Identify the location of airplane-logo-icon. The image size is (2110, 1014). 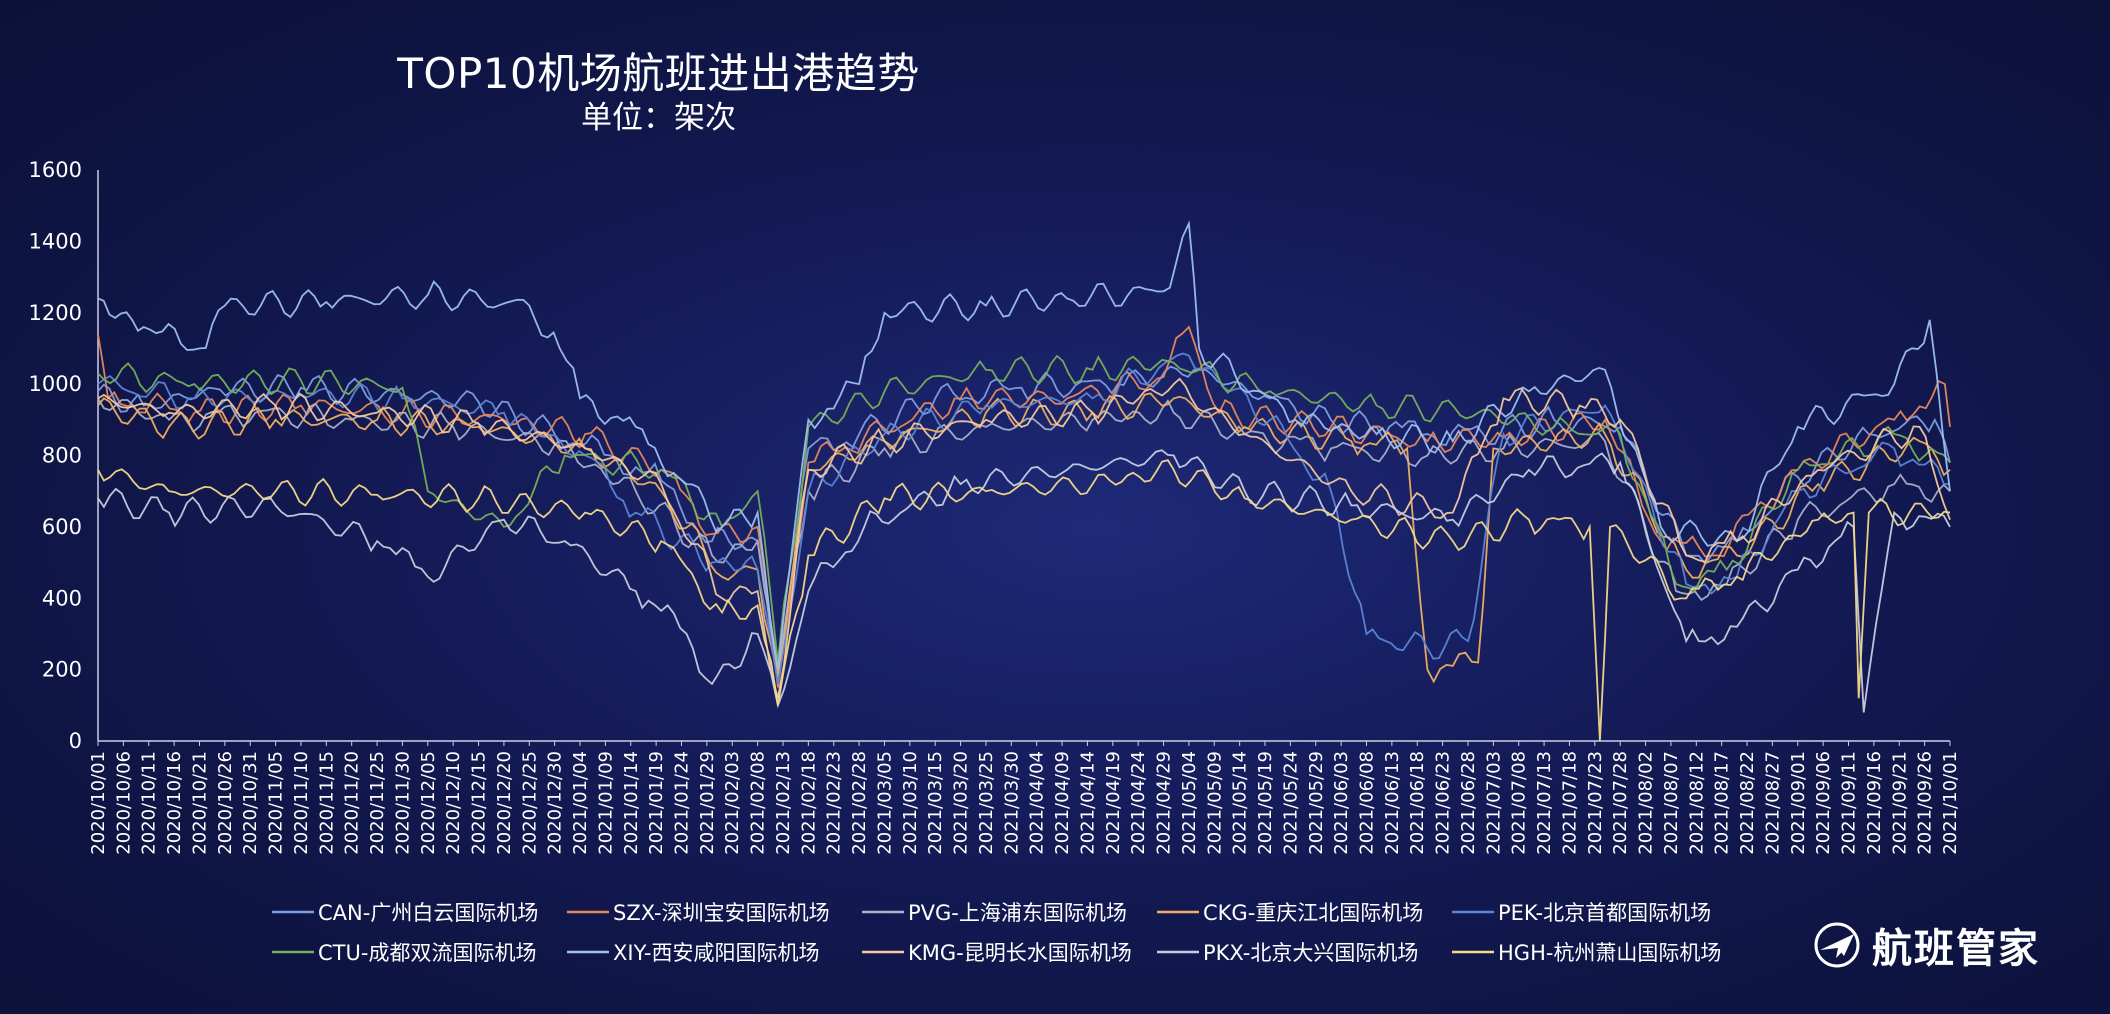
(1837, 945).